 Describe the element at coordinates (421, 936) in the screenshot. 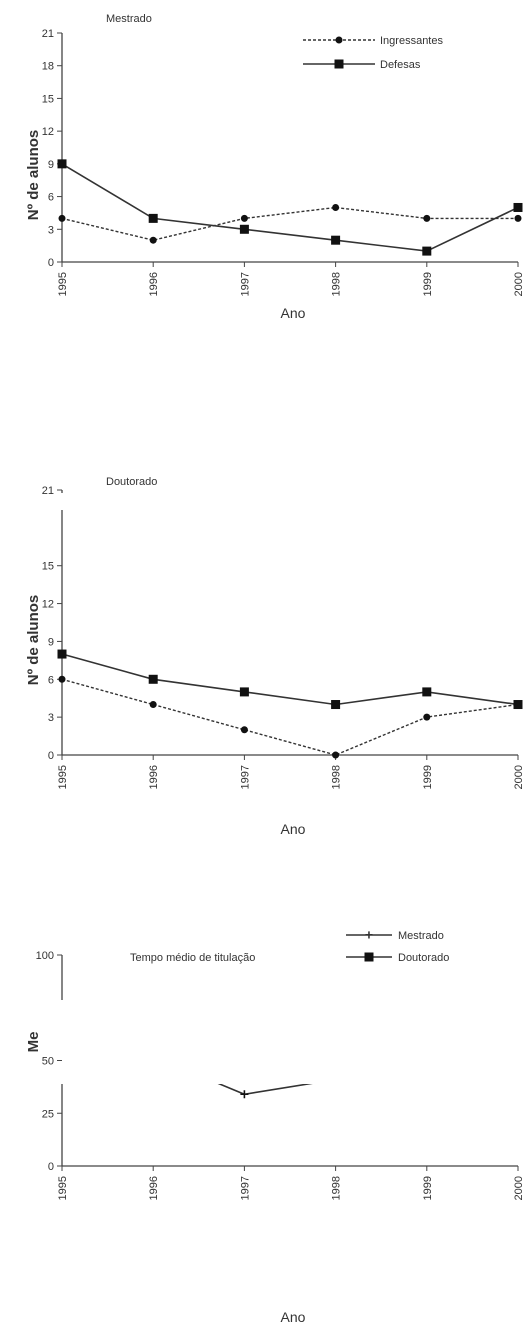

I see `legend-label-mestrado: Mestrado` at that location.